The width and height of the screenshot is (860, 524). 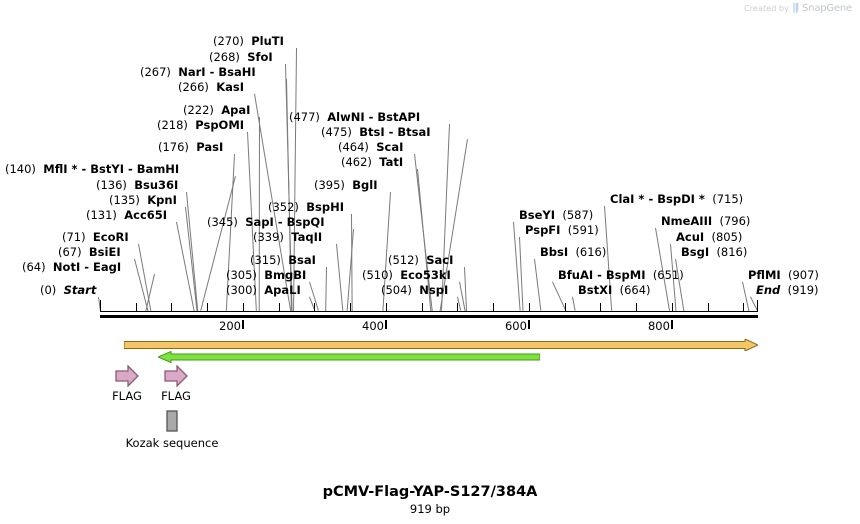 I want to click on enzyme-name: PspFI, so click(x=543, y=230).